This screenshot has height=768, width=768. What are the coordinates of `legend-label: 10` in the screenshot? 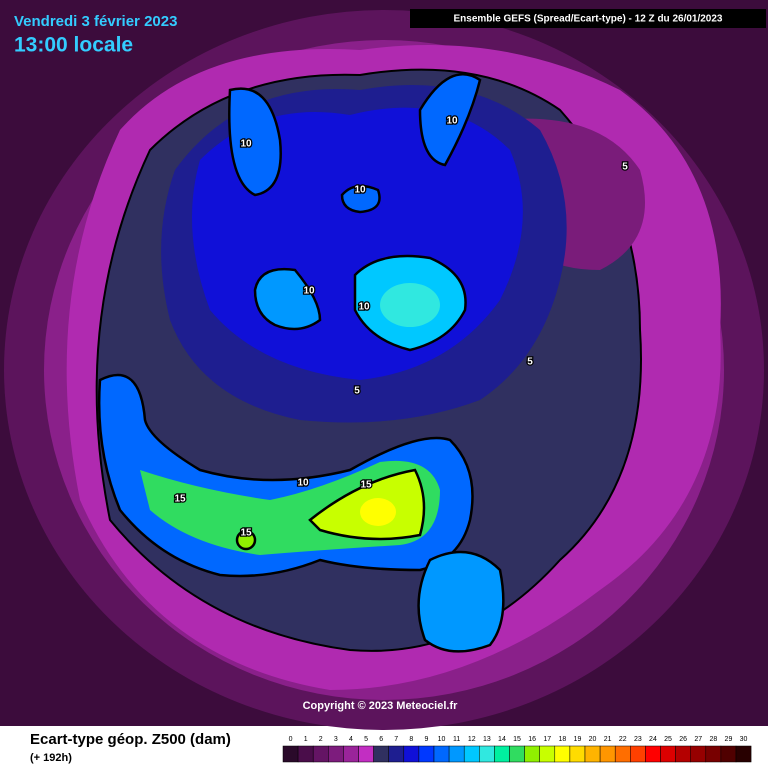 It's located at (442, 739).